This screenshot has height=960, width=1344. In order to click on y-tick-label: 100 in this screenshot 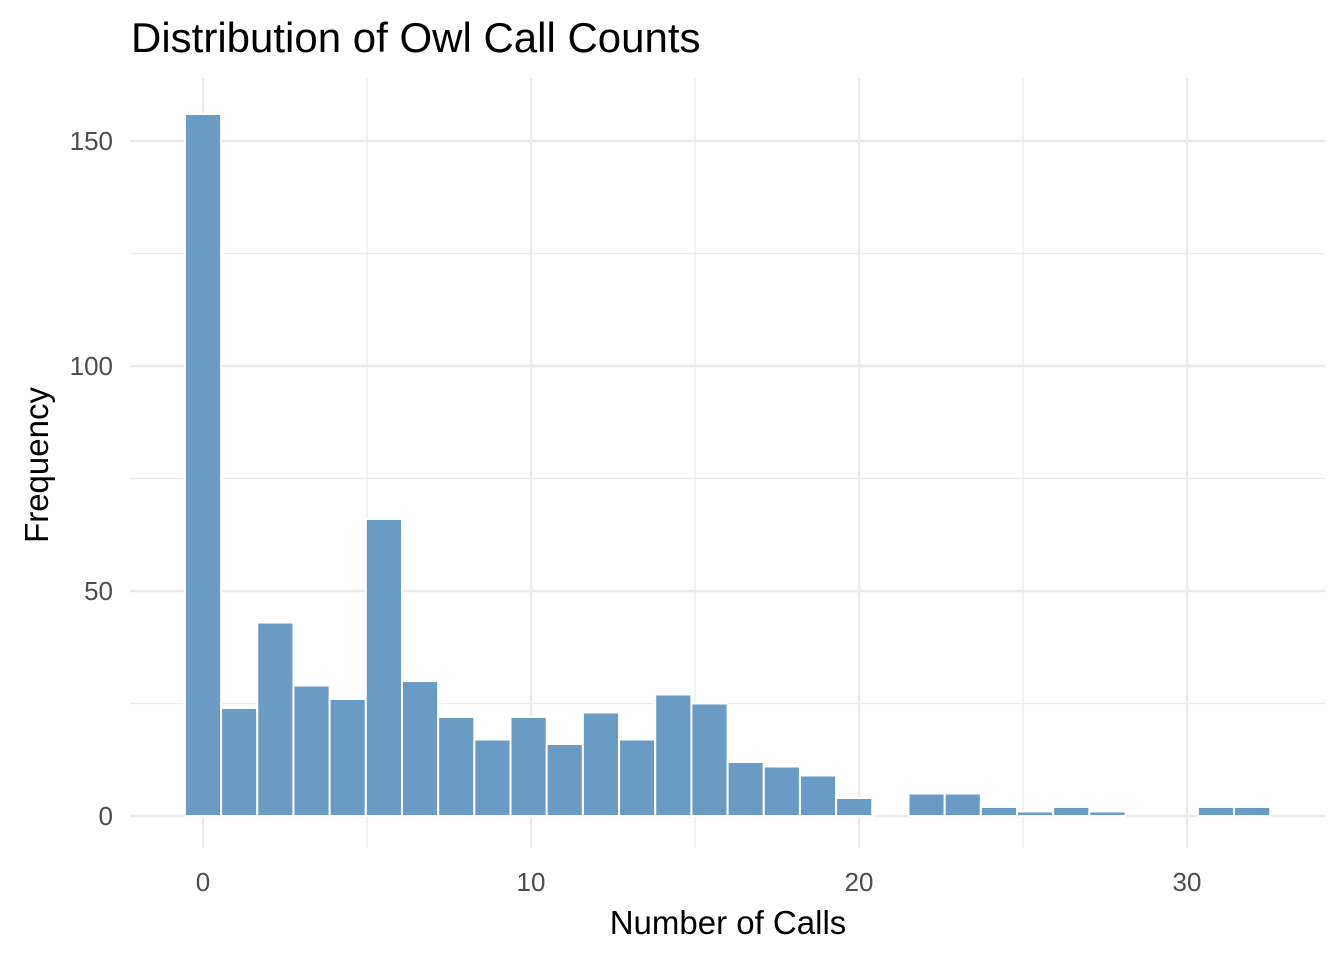, I will do `click(91, 366)`.